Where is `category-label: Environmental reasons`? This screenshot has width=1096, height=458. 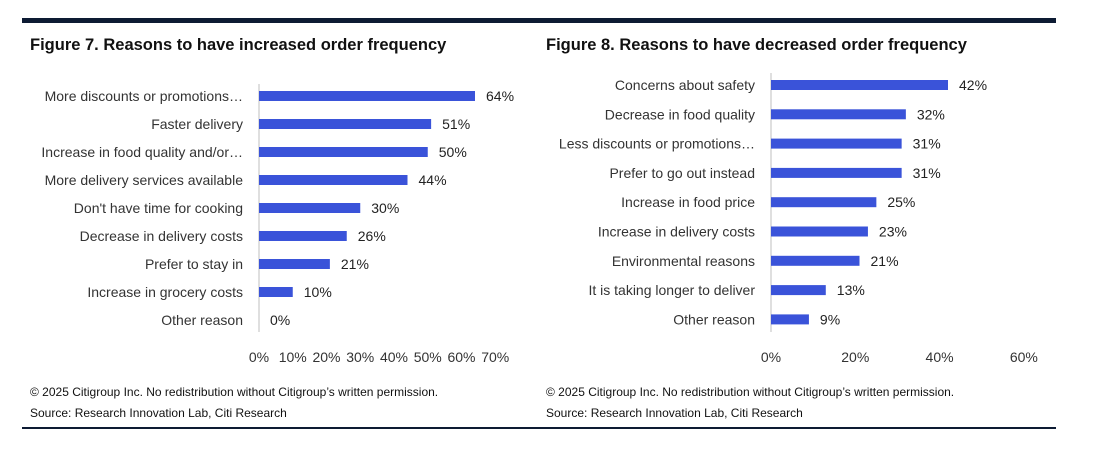 category-label: Environmental reasons is located at coordinates (683, 261).